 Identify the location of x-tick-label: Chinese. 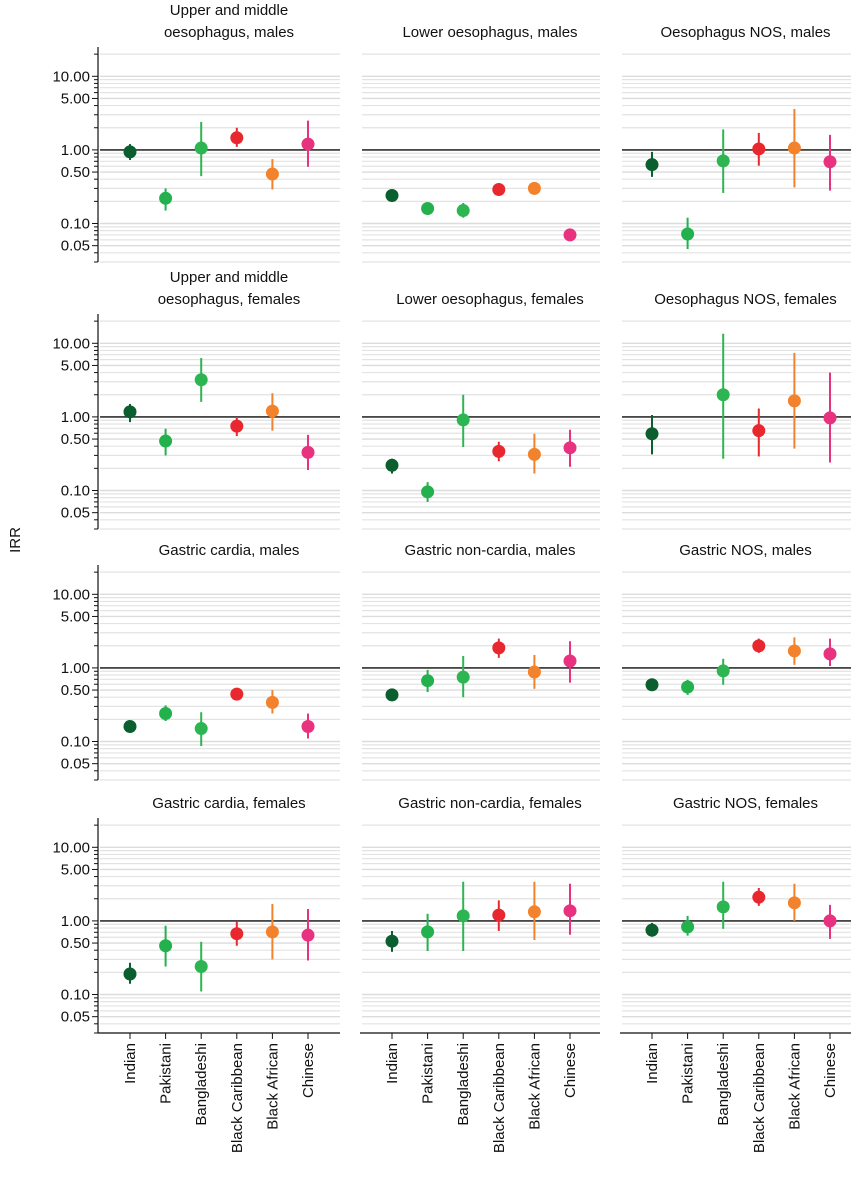
(570, 1070).